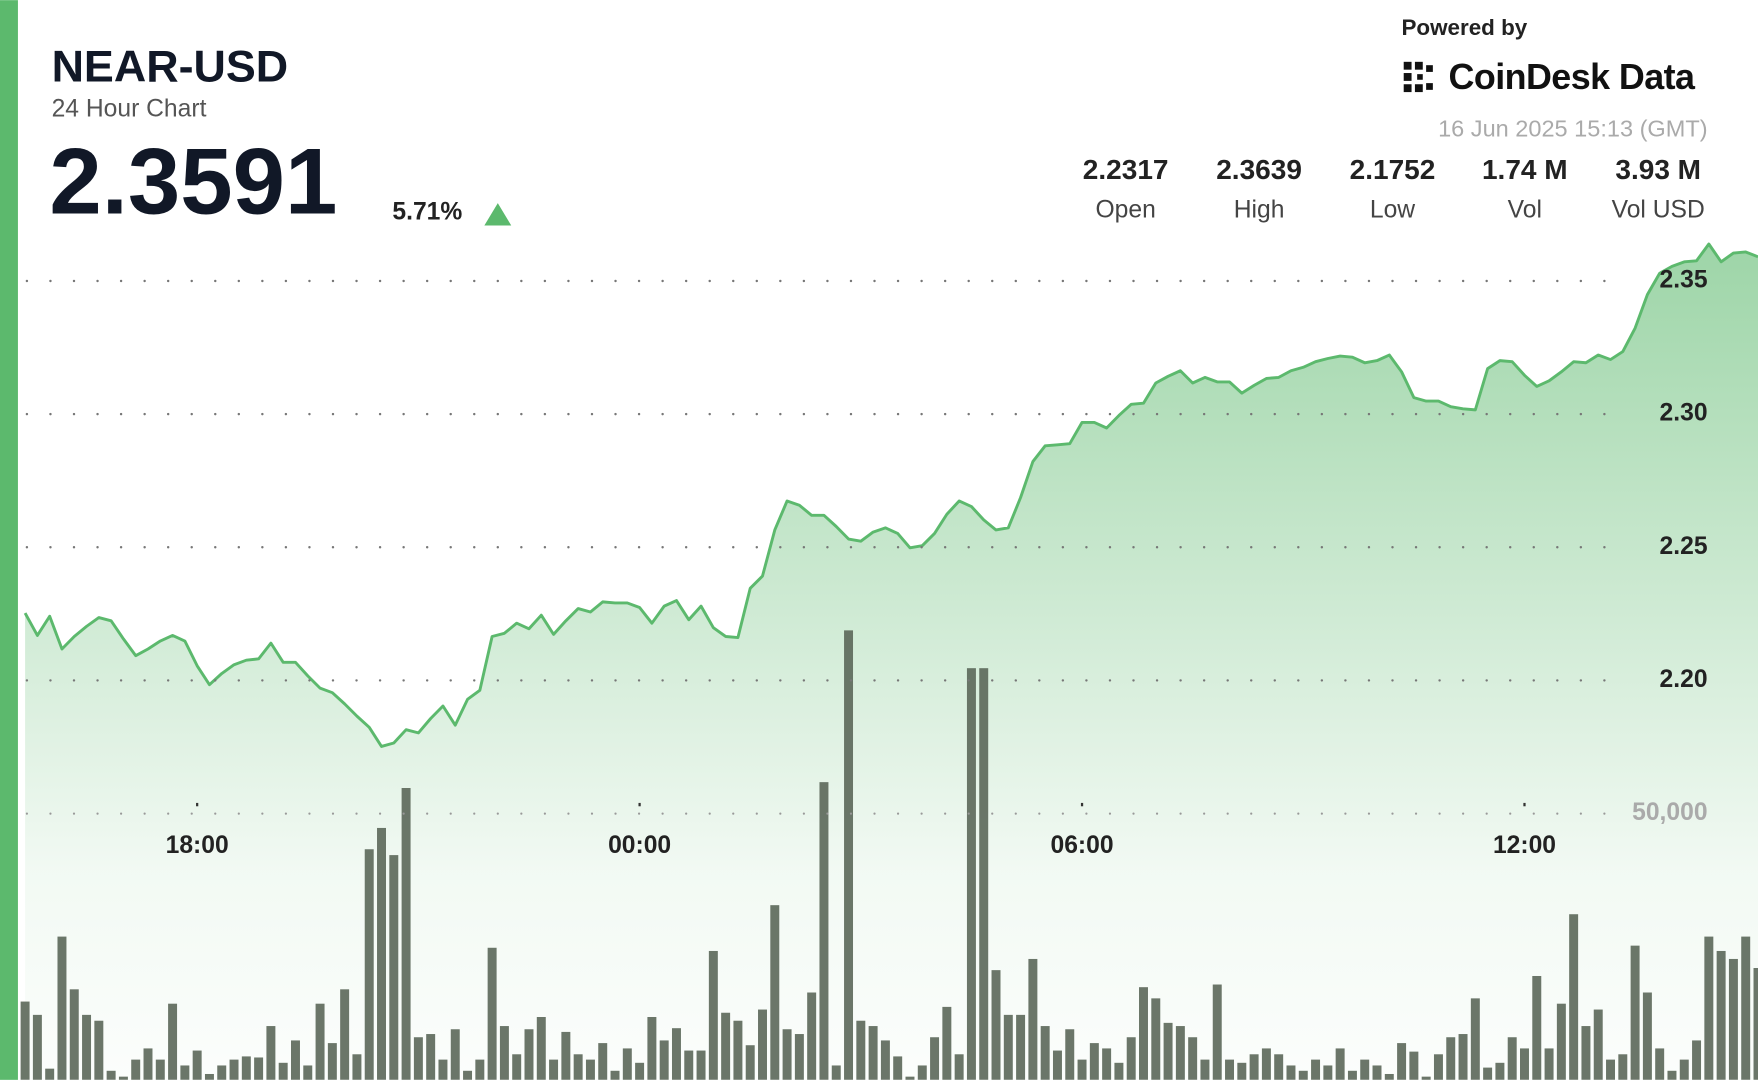 The width and height of the screenshot is (1758, 1080). What do you see at coordinates (639, 845) in the screenshot?
I see `x-tick-label: 00:00` at bounding box center [639, 845].